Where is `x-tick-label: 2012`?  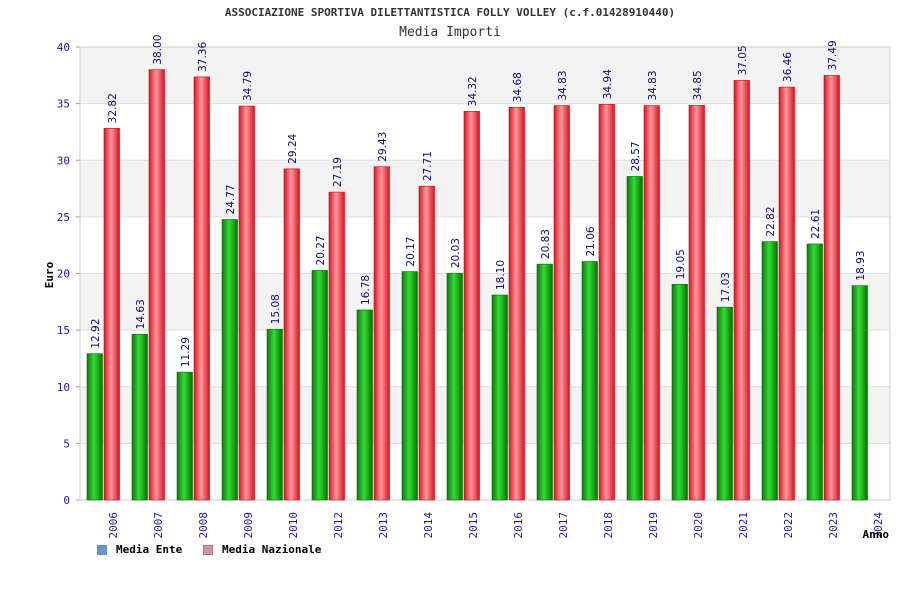 x-tick-label: 2012 is located at coordinates (338, 525).